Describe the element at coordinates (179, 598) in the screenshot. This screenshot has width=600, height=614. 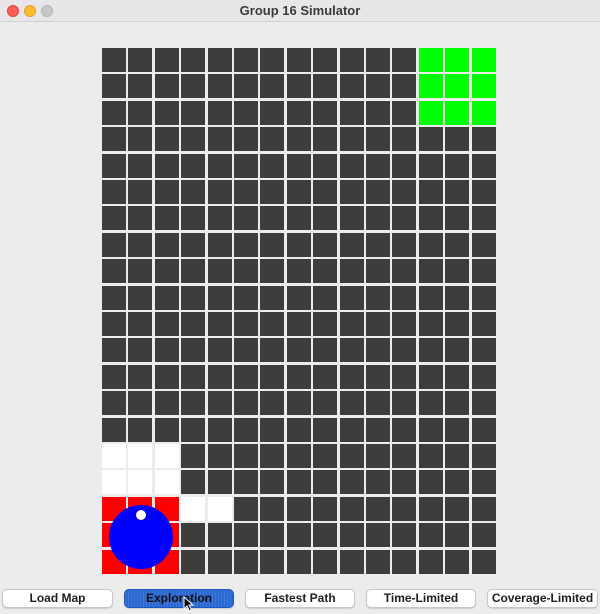
I see `exploration-button: Exploration` at that location.